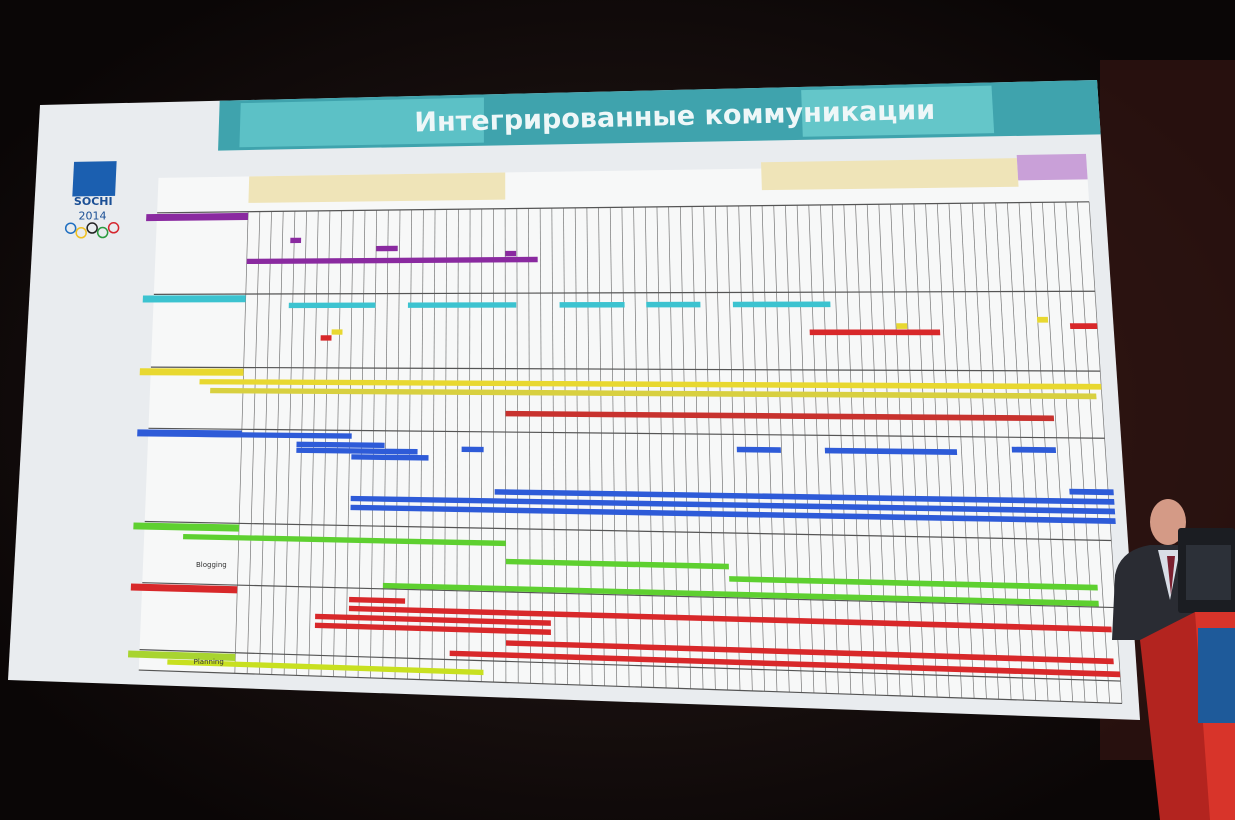 This screenshot has width=1235, height=820. I want to click on monitor-screen, so click(1208, 572).